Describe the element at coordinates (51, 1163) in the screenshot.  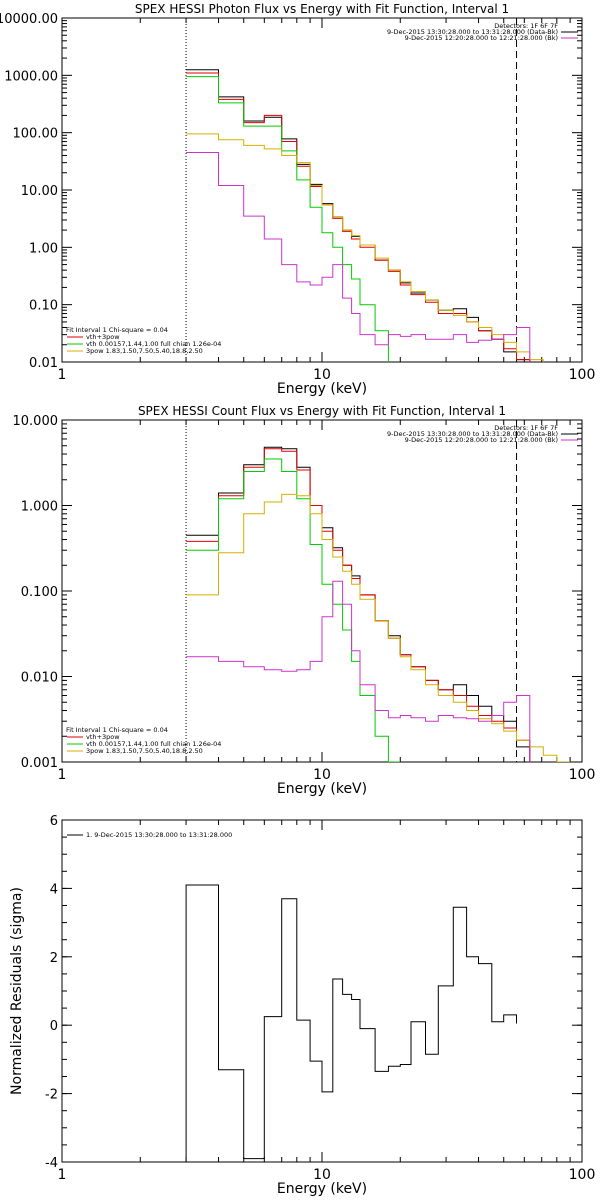
I see `y-tick-label: -4` at that location.